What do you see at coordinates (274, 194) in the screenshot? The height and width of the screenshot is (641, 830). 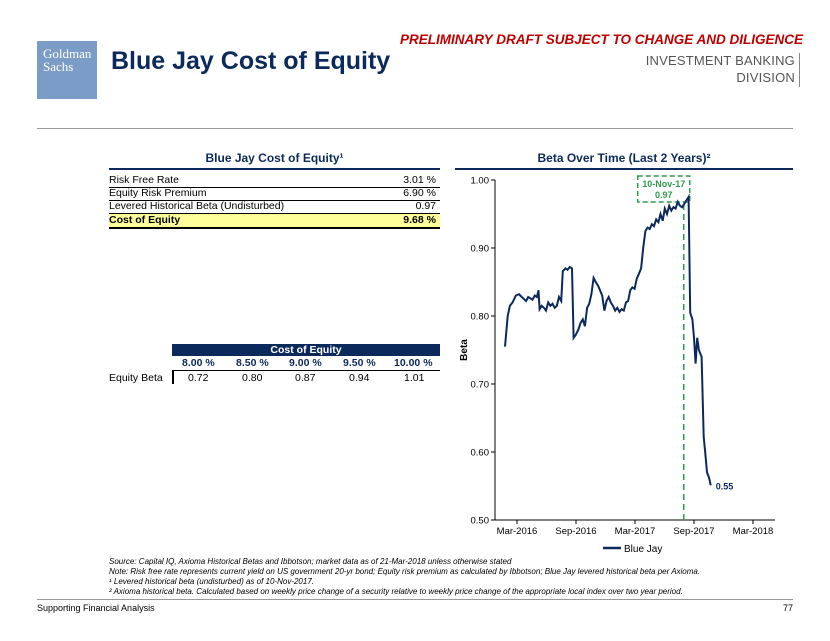 I see `table-row: Equity Risk Premium 6.90 %` at bounding box center [274, 194].